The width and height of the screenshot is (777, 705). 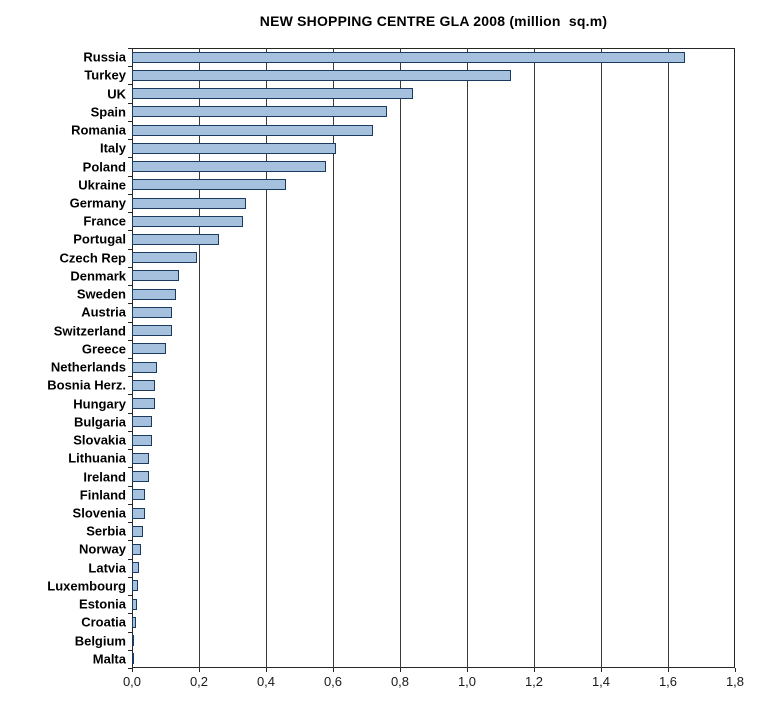 I want to click on category-label: Bulgaria, so click(x=99, y=422).